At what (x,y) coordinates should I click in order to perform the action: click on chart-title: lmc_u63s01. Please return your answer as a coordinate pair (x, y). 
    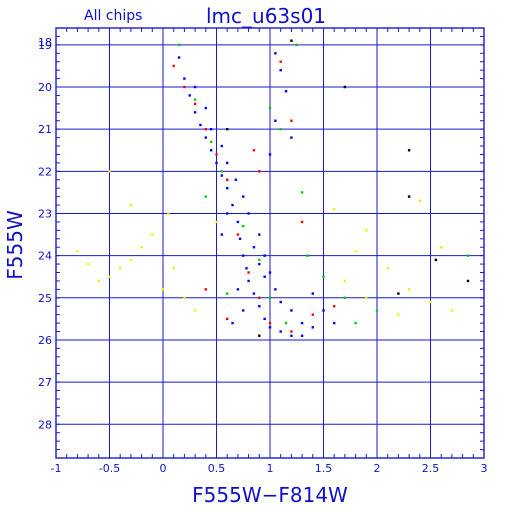
    Looking at the image, I should click on (266, 16).